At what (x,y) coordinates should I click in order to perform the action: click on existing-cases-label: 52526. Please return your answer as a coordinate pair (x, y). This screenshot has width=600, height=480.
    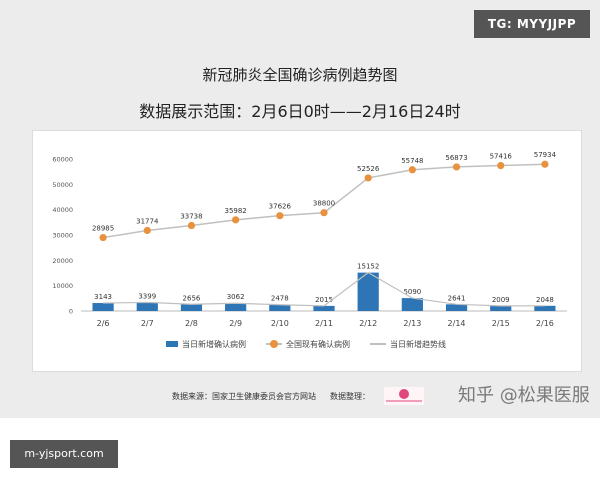
    Looking at the image, I should click on (368, 169).